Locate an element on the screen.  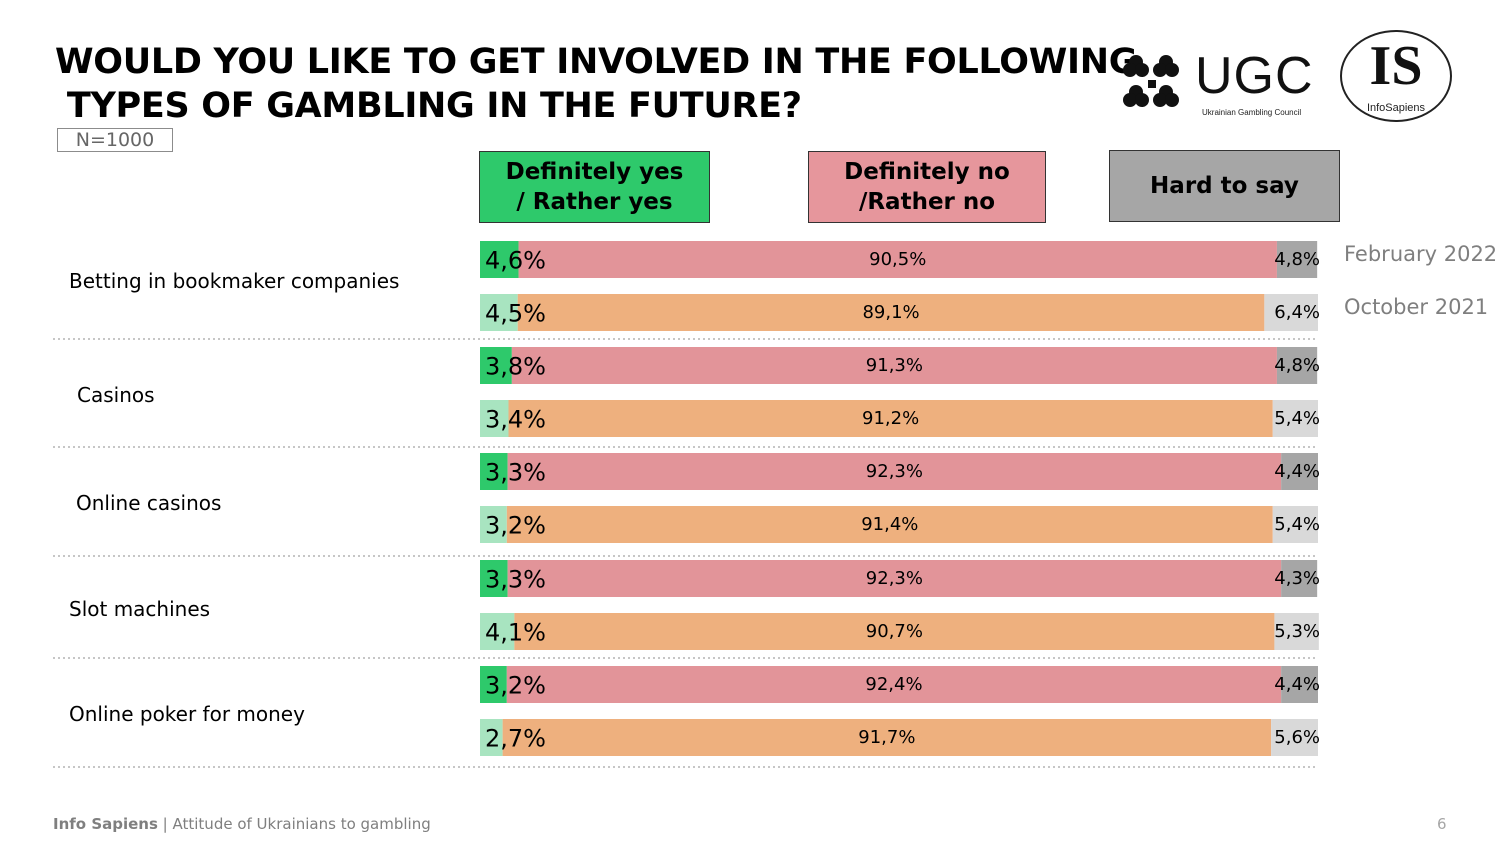
clover-icon is located at coordinates (1151, 81).